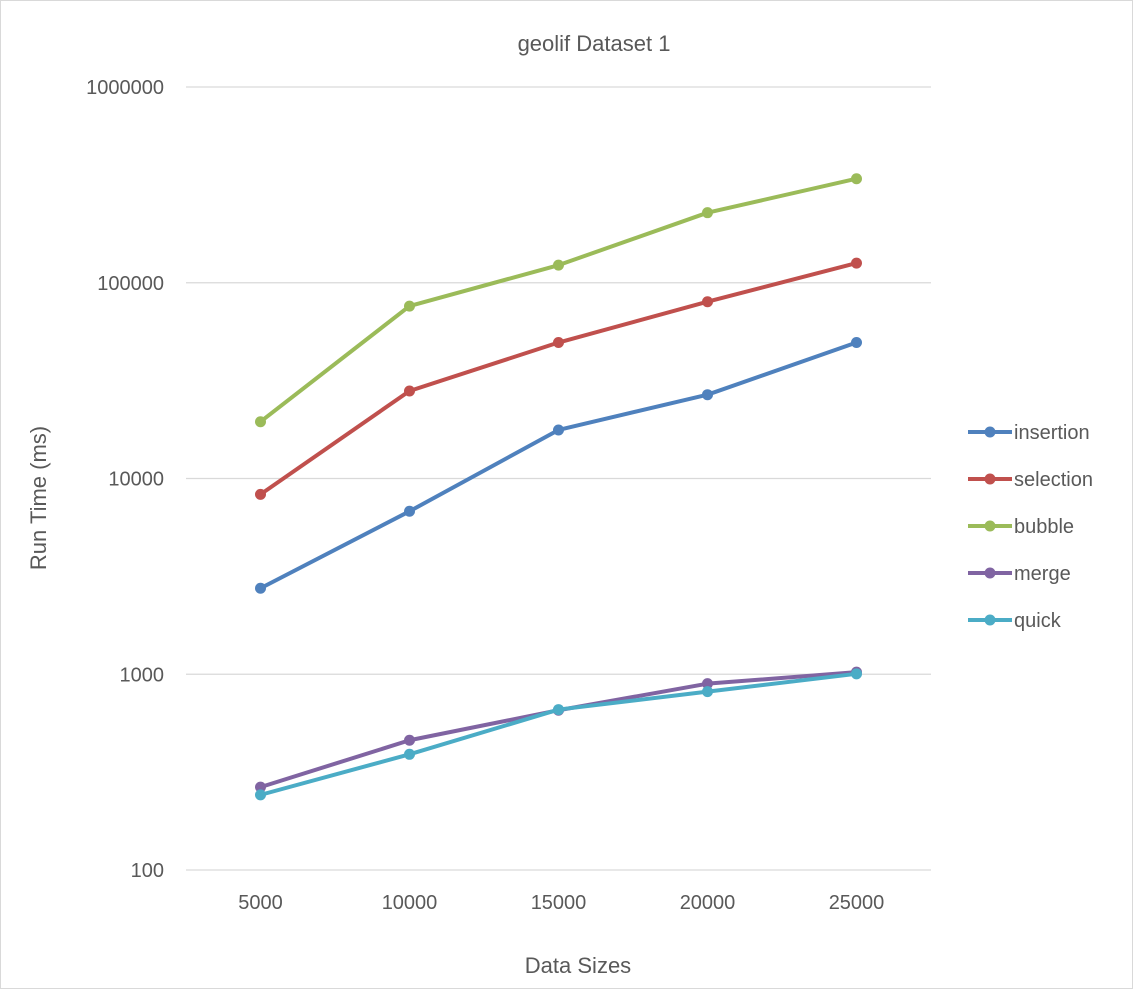  I want to click on y-tick-label: 100, so click(147, 871).